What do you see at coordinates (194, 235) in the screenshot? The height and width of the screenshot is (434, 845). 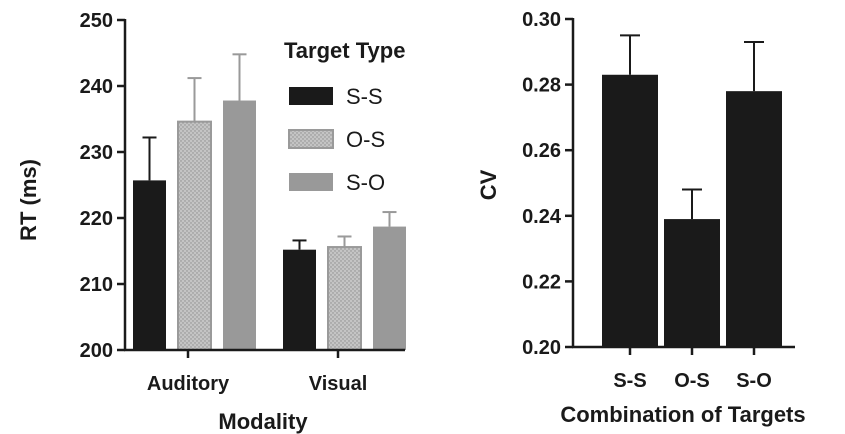 I see `bar-o-s-auditory` at bounding box center [194, 235].